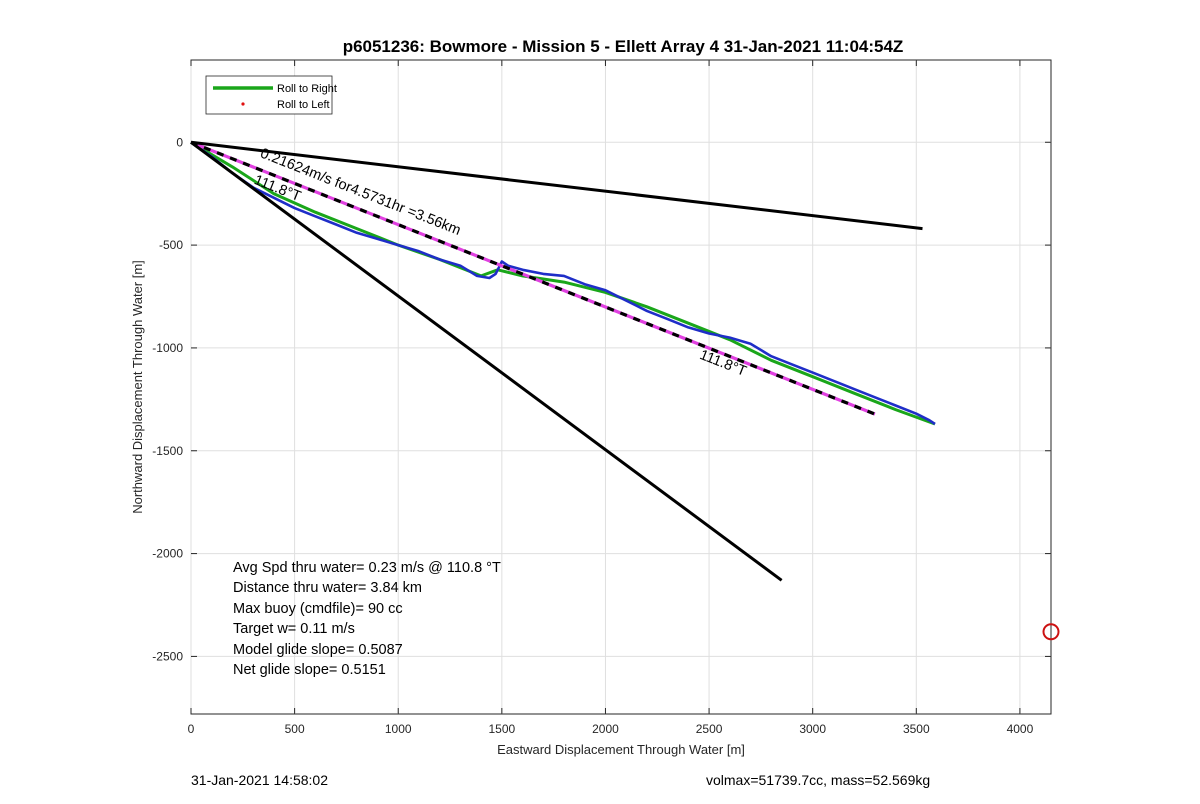  I want to click on x-tick-label: 0, so click(191, 729).